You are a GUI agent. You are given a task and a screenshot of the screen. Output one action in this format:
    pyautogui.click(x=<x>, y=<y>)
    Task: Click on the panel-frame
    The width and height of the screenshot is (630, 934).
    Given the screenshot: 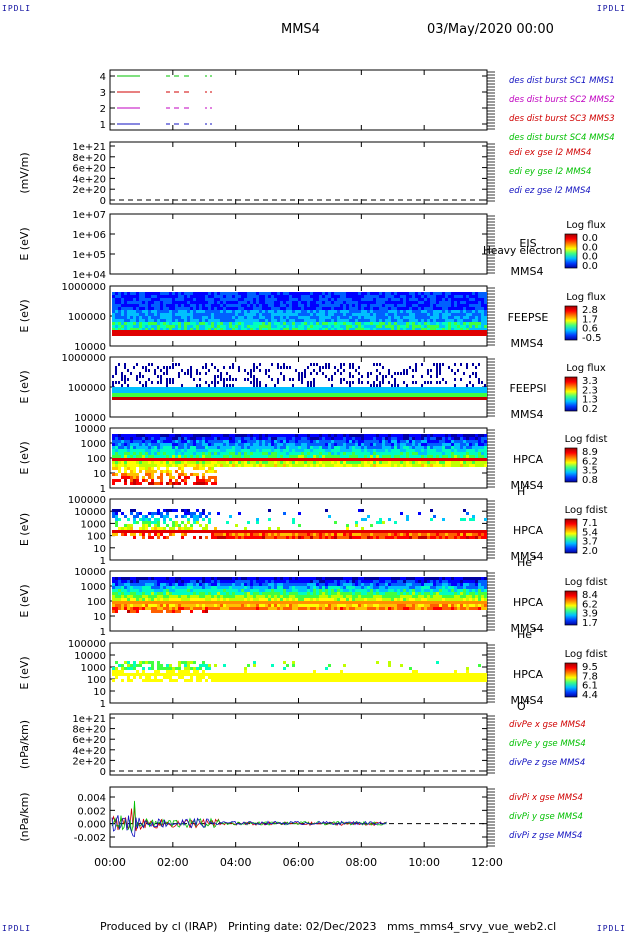 What is the action you would take?
    pyautogui.click(x=298, y=529)
    